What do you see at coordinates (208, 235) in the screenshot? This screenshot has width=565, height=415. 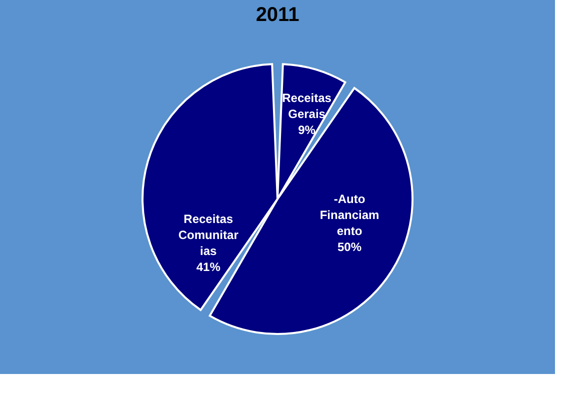 I see `slice-label: Receitas Comunitarias` at bounding box center [208, 235].